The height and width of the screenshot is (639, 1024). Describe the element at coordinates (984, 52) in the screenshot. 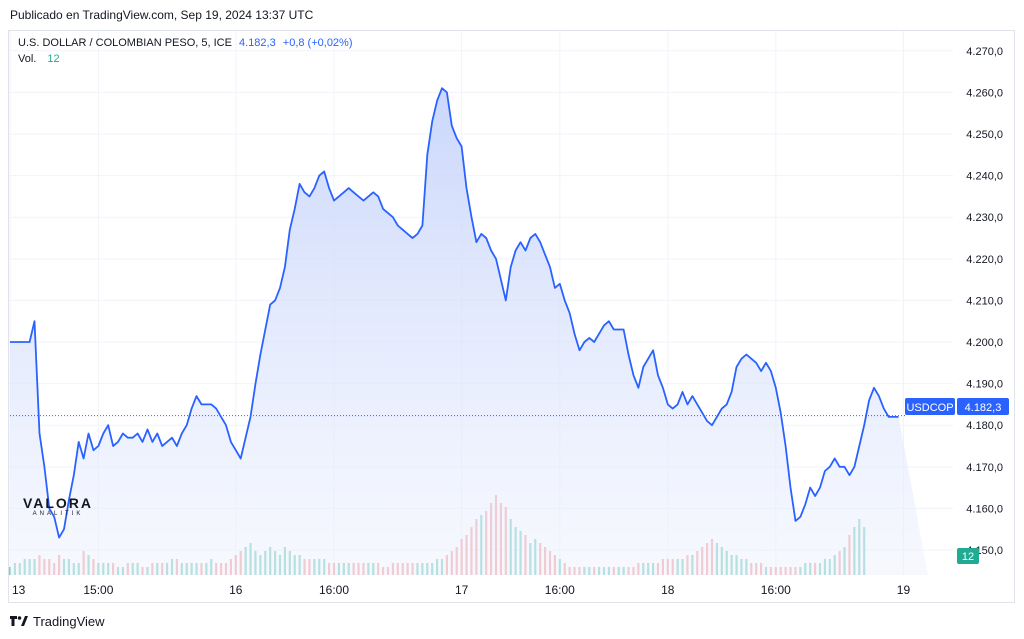

I see `y-tick-label: 4.270,0` at that location.